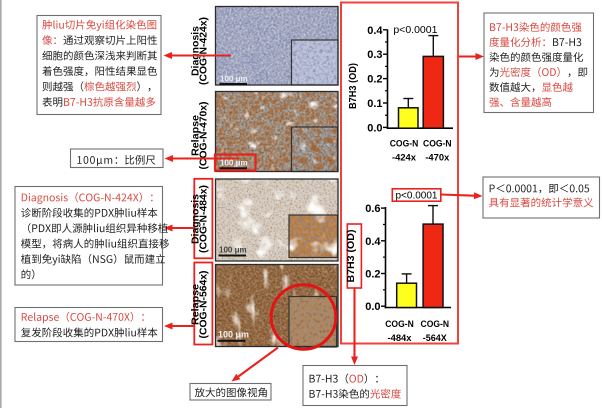  I want to click on svg-text: -470x, so click(437, 157).